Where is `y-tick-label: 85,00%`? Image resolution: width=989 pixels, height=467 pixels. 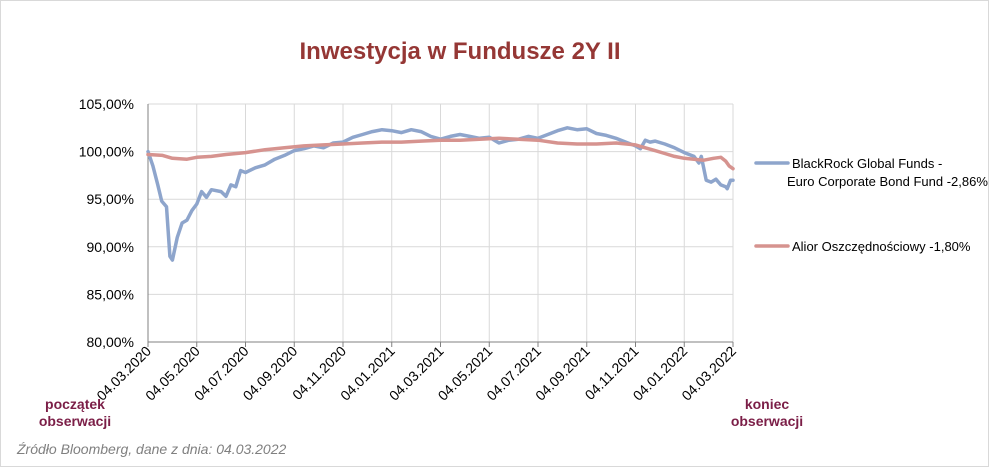 y-tick-label: 85,00% is located at coordinates (110, 294).